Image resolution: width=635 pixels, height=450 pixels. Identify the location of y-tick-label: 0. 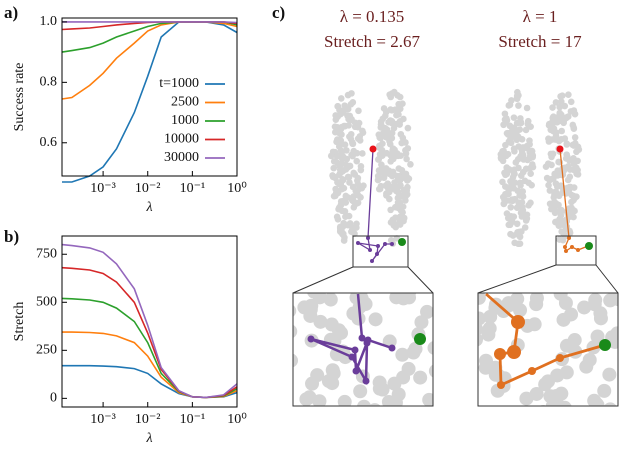
(53, 398).